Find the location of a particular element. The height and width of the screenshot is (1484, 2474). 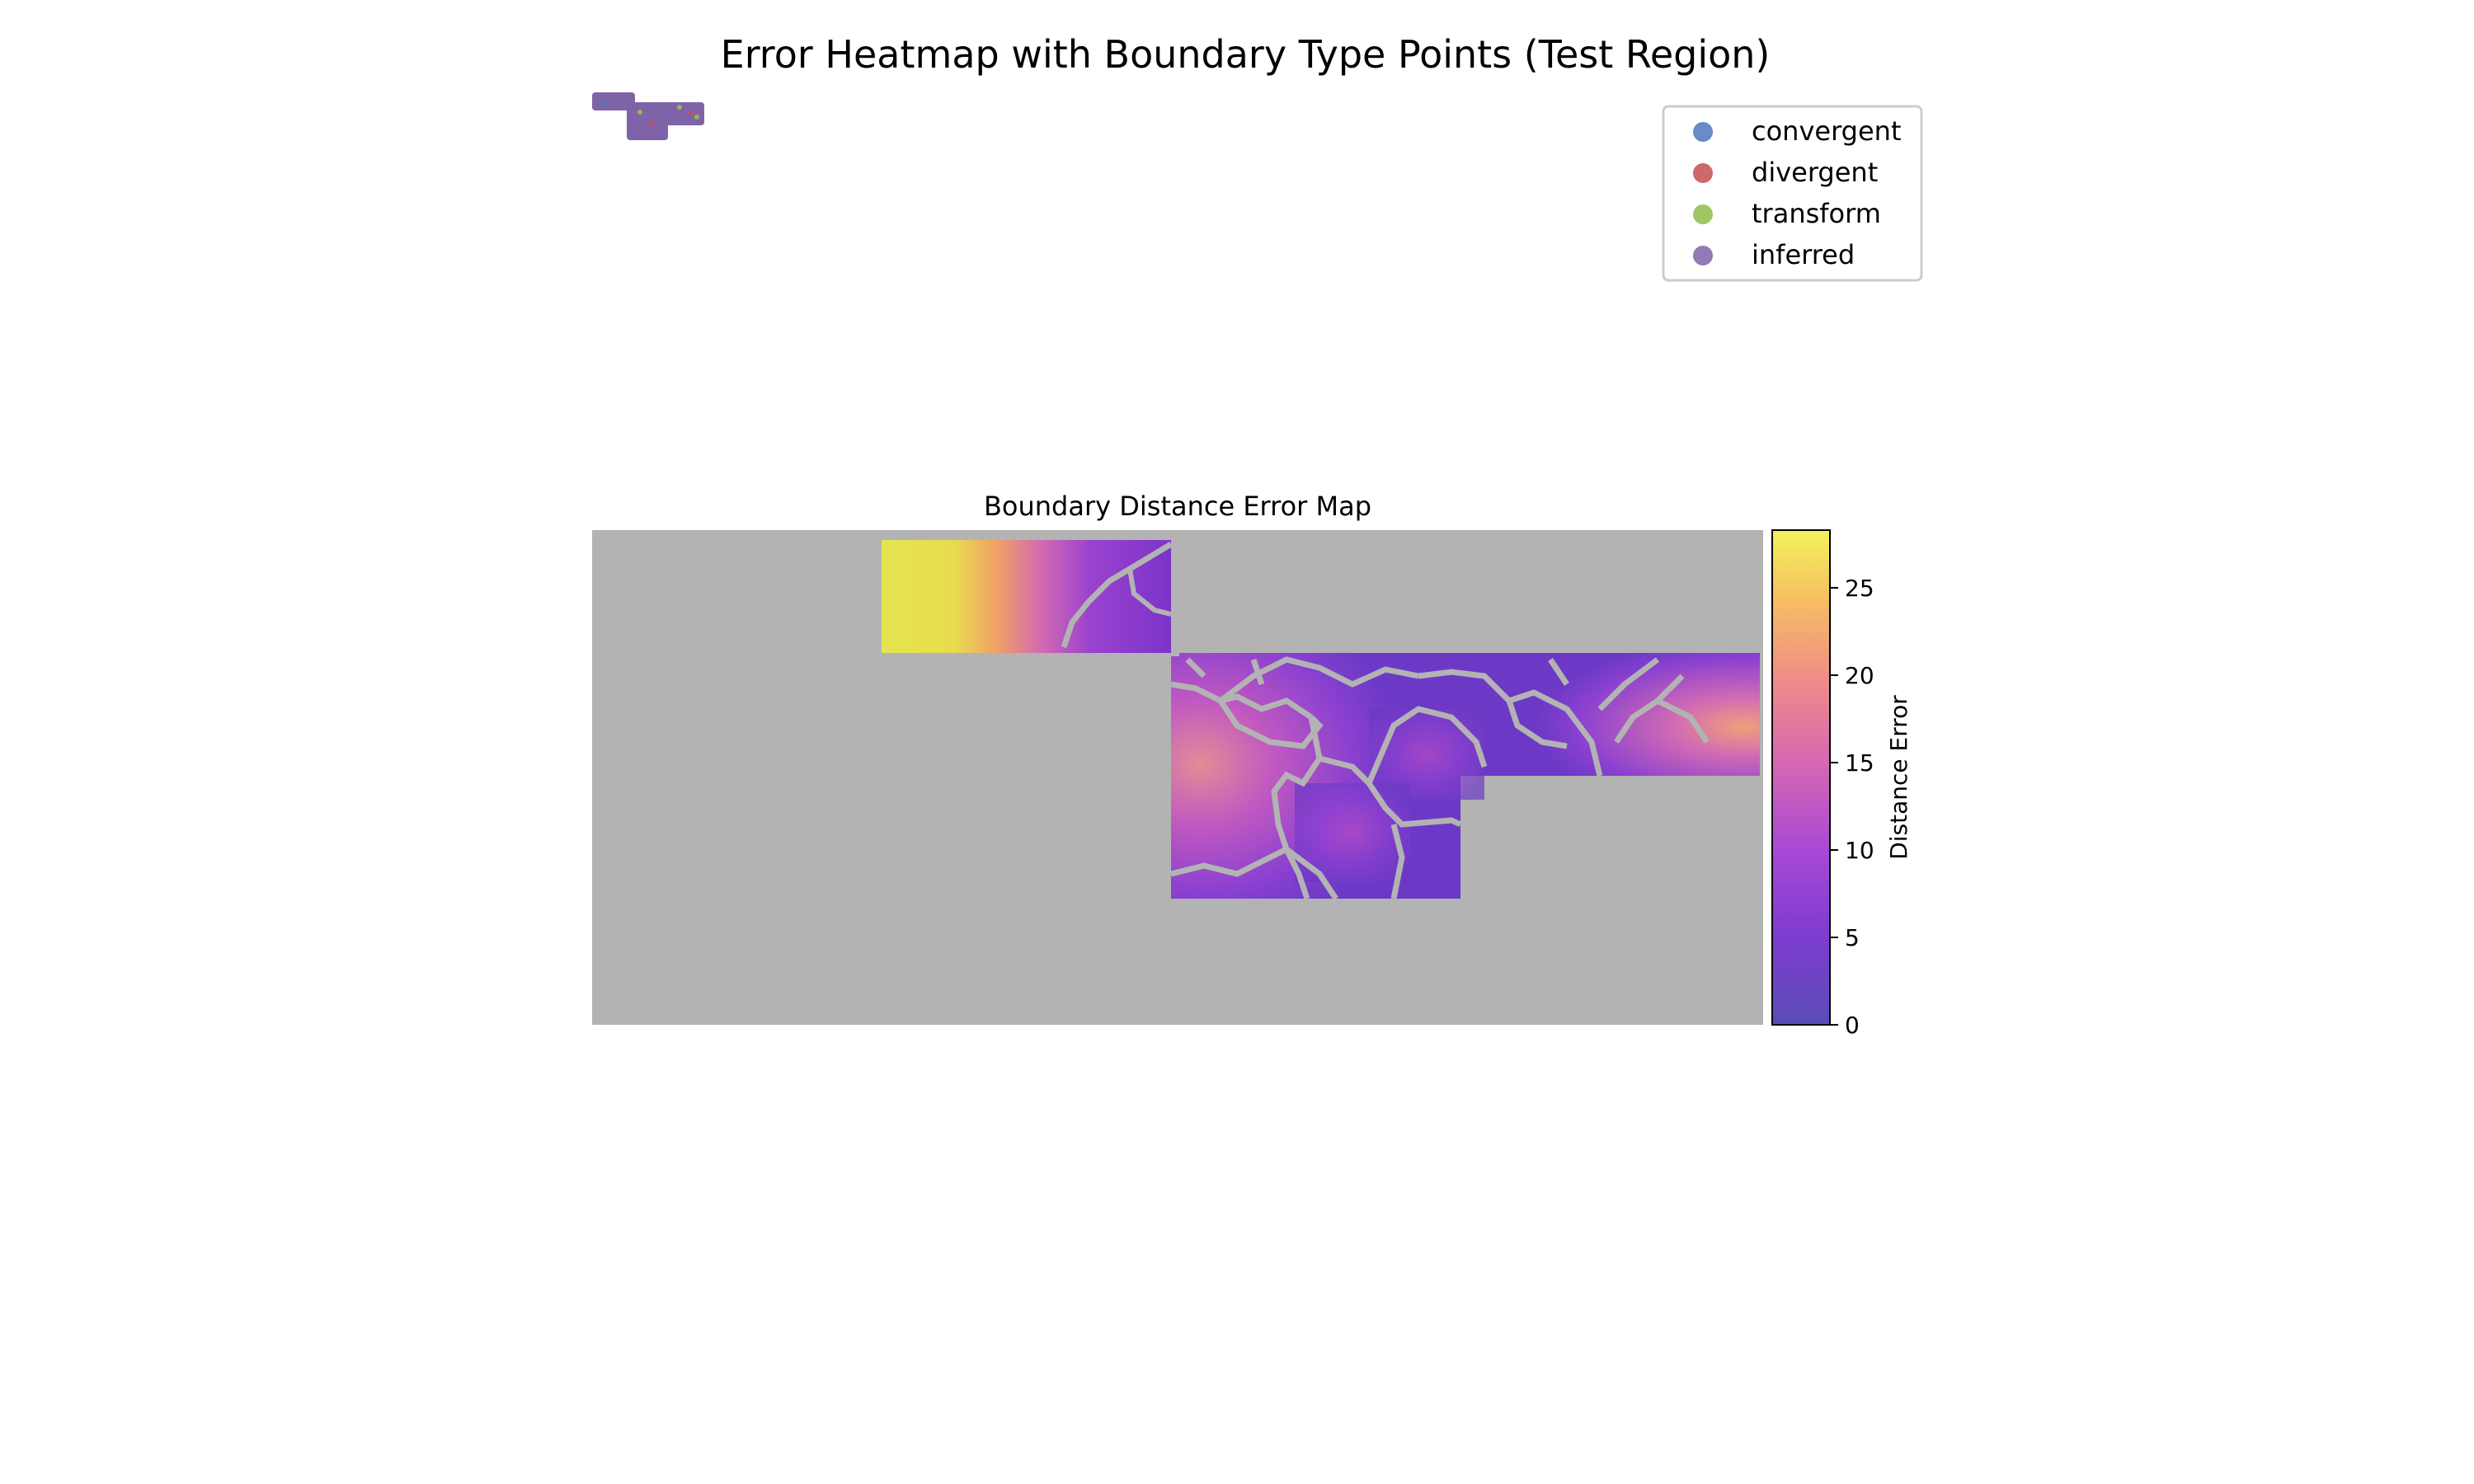

legend-label: divergent is located at coordinates (1815, 172).